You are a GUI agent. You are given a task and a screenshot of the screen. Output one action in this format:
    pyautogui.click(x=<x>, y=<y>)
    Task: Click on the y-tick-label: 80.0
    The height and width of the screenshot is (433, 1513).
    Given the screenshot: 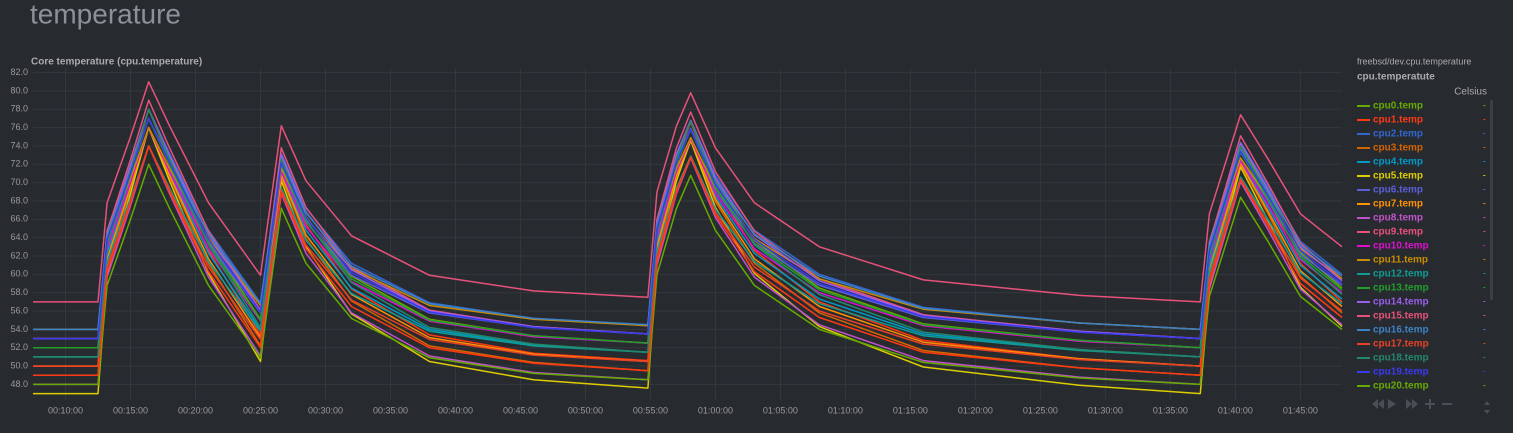 What is the action you would take?
    pyautogui.click(x=19, y=90)
    